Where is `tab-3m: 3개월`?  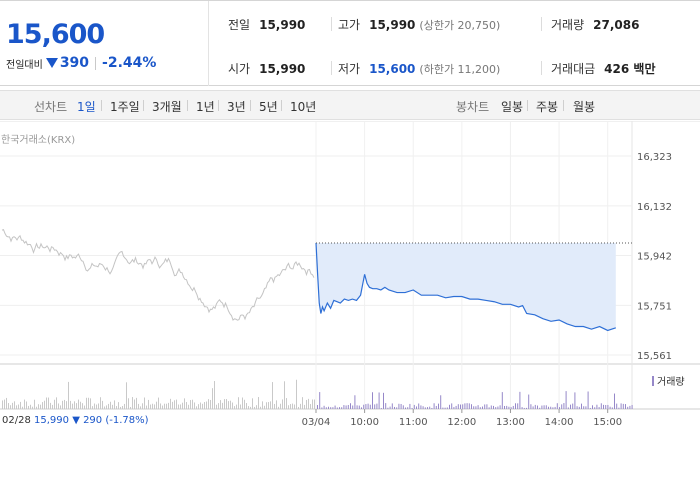
tab-3m: 3개월 is located at coordinates (167, 107).